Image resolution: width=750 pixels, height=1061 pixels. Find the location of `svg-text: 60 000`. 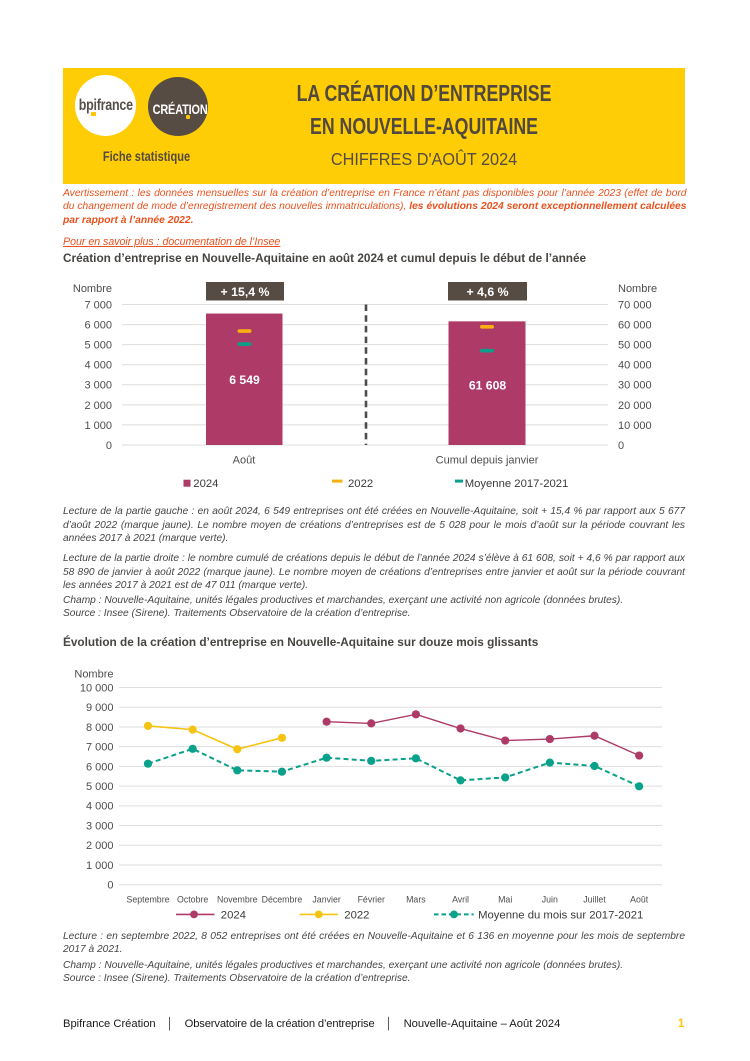

svg-text: 60 000 is located at coordinates (635, 325).